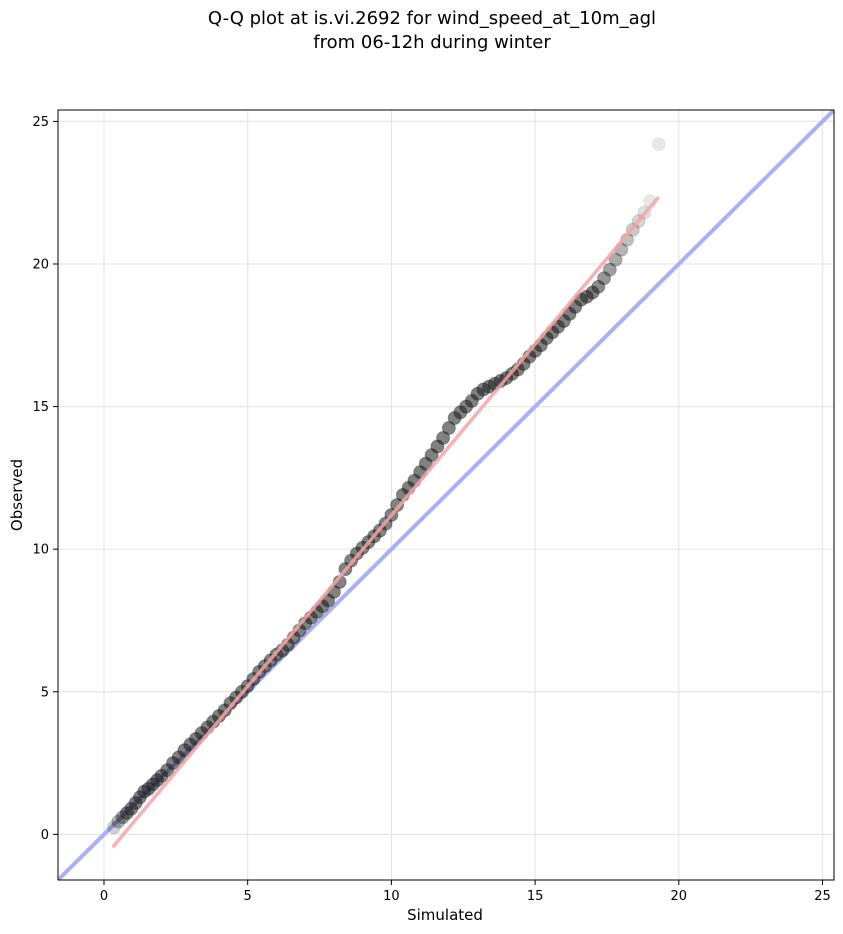 This screenshot has height=934, width=843. Describe the element at coordinates (17, 495) in the screenshot. I see `y-axis-label: Observed` at that location.